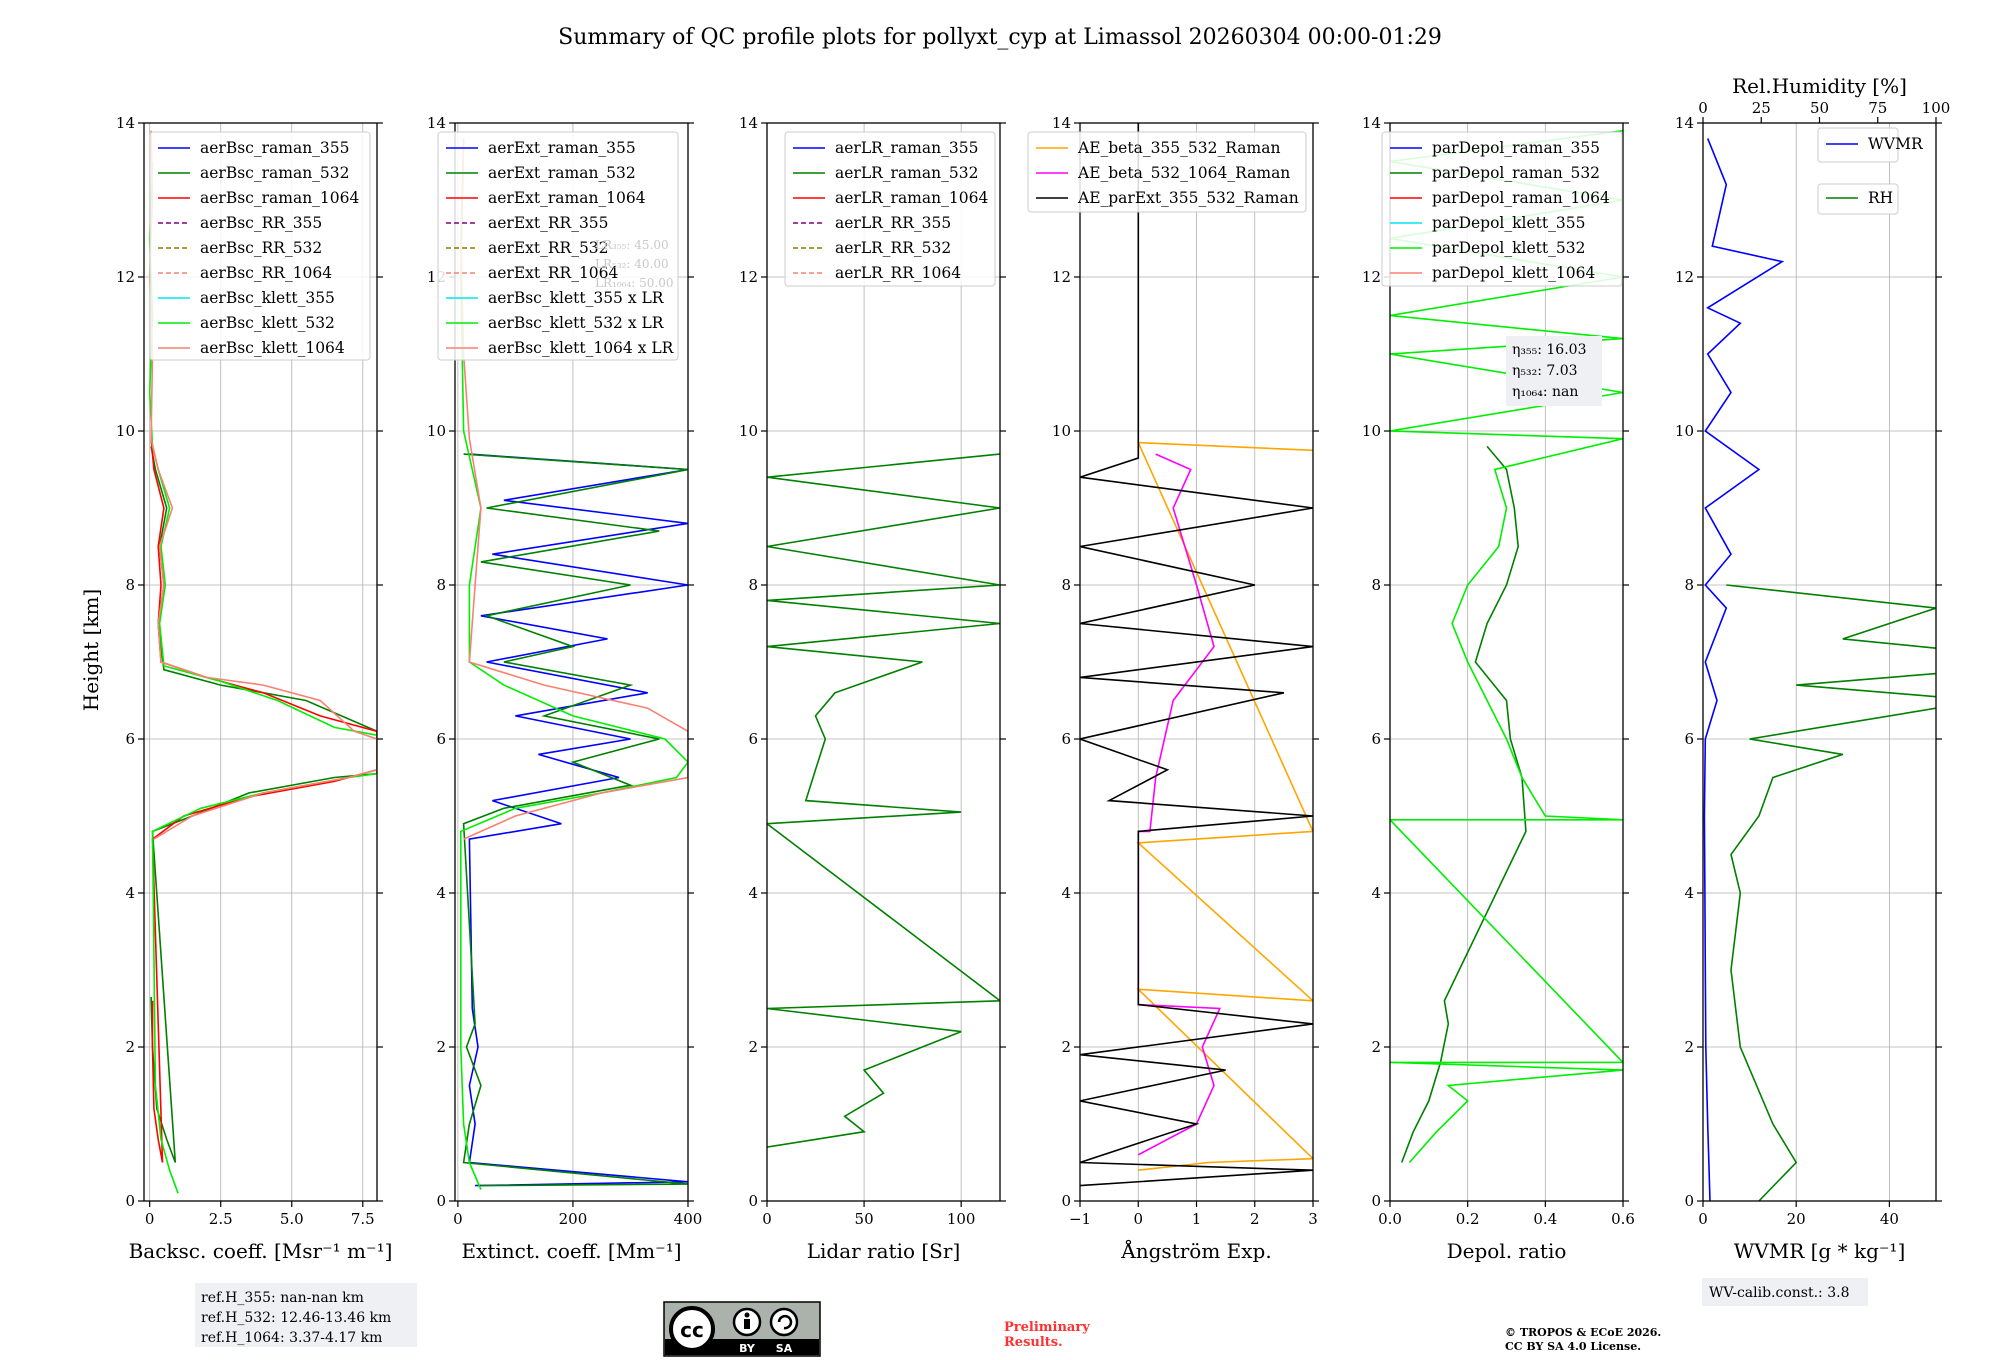 The width and height of the screenshot is (2000, 1360). What do you see at coordinates (1761, 108) in the screenshot?
I see `top-x-tick-label: 25` at bounding box center [1761, 108].